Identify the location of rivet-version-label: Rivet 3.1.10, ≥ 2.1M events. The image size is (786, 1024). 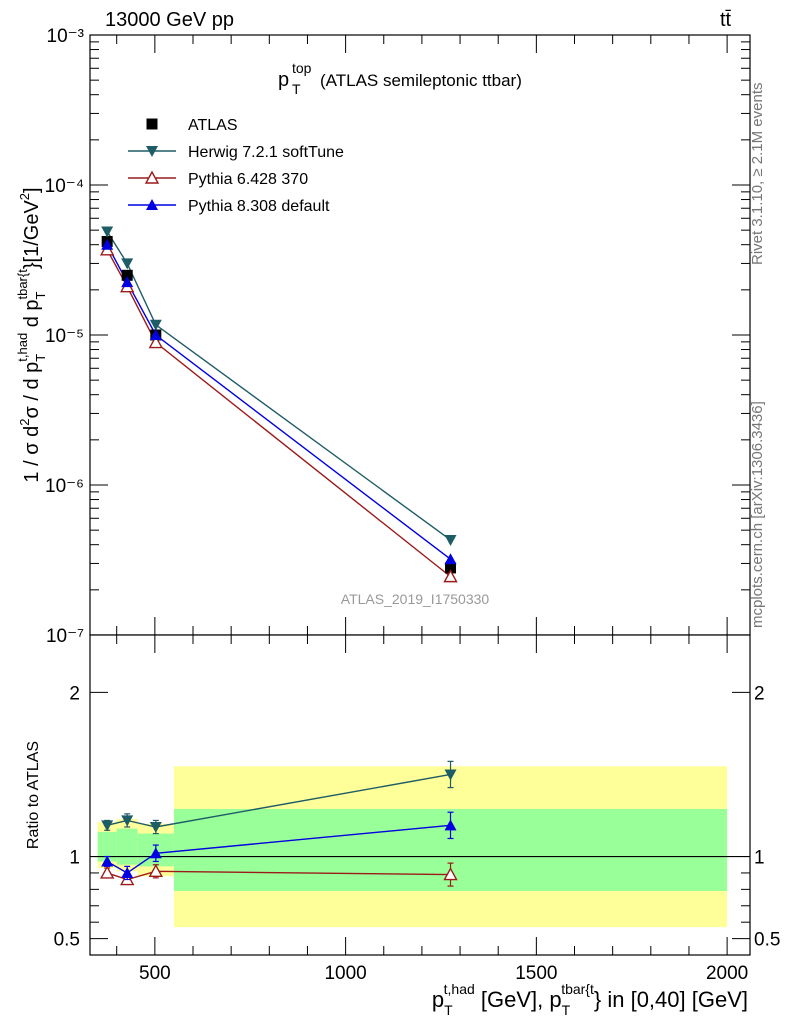
(757, 174).